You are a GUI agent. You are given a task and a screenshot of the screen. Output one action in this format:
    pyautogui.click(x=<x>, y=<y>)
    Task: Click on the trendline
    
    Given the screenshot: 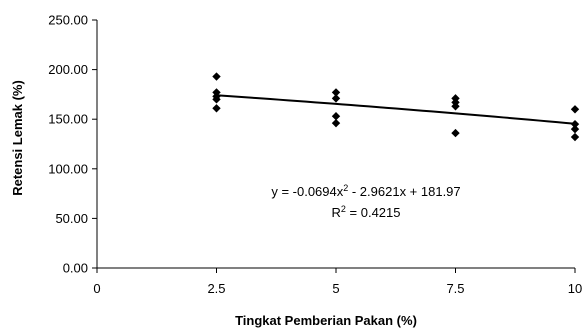 What is the action you would take?
    pyautogui.click(x=396, y=109)
    